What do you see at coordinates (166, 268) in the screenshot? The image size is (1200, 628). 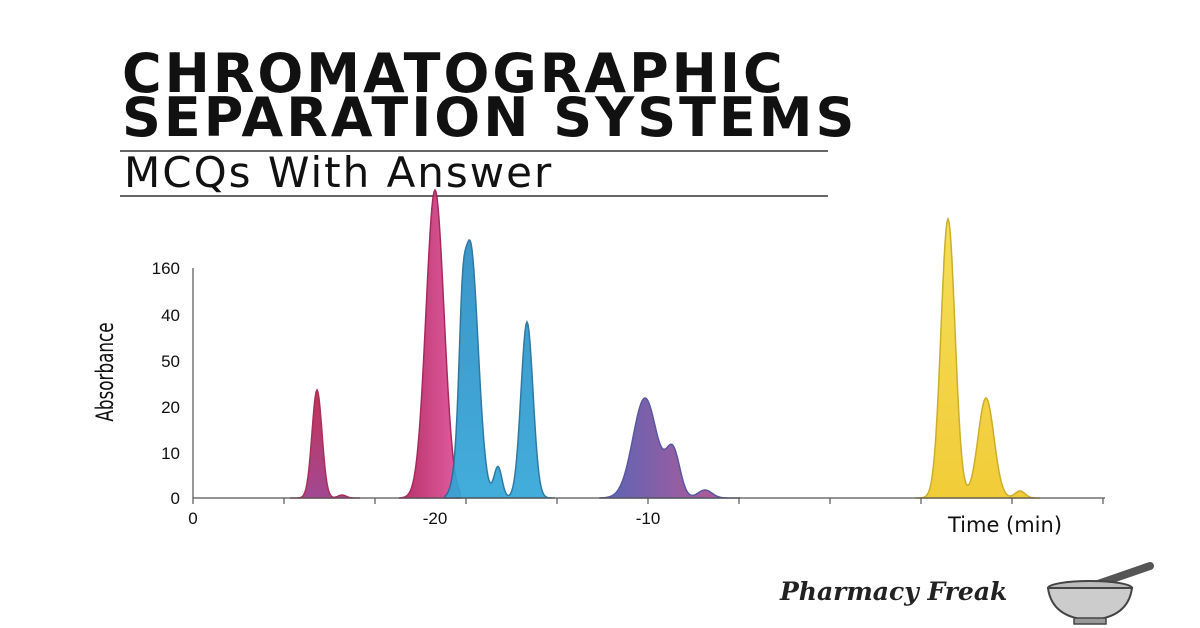 I see `y-tick-label: 160` at bounding box center [166, 268].